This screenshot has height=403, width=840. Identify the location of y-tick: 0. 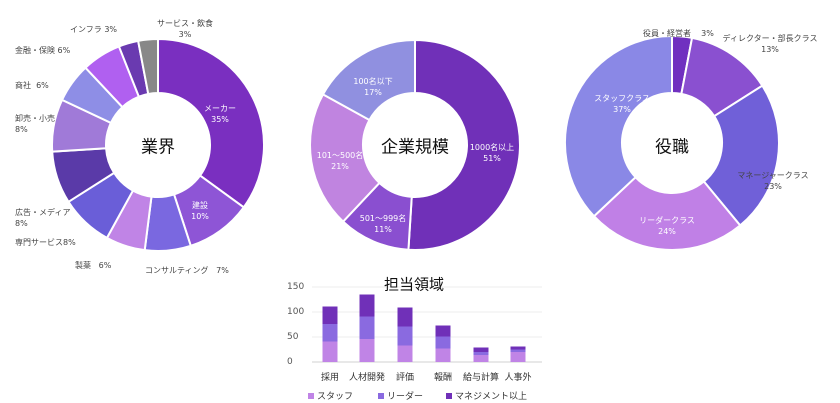
(290, 362).